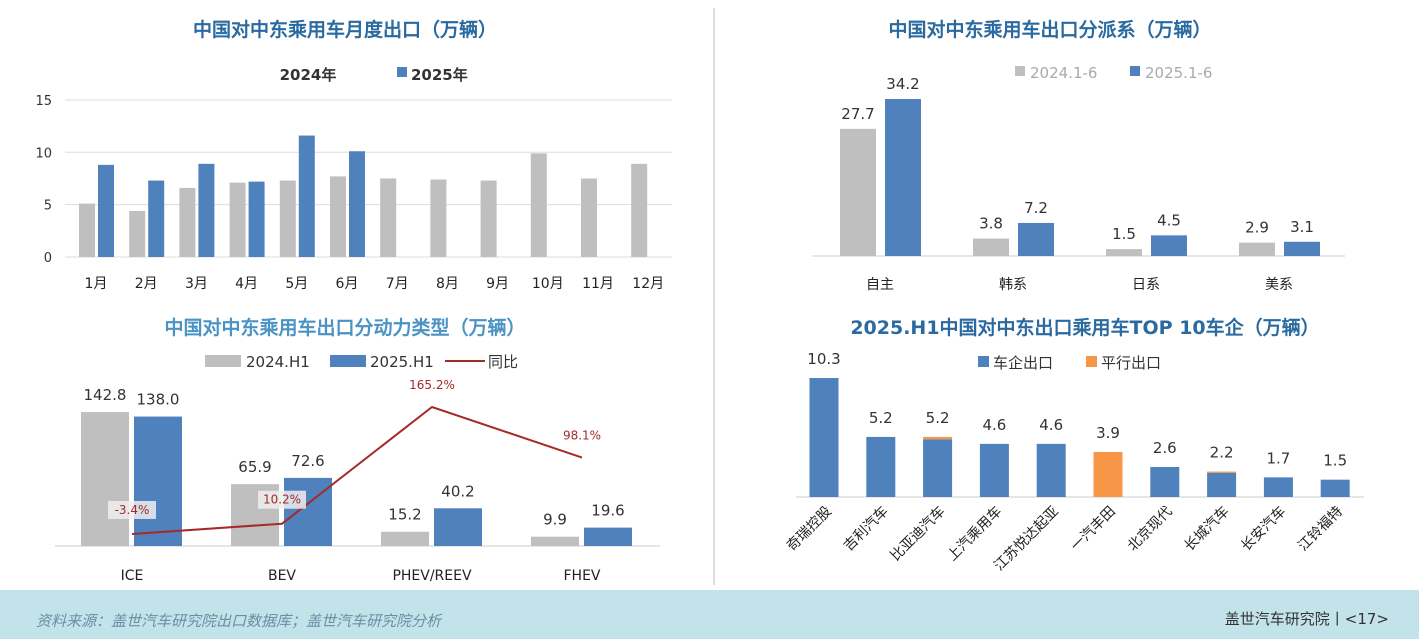 The height and width of the screenshot is (639, 1419). What do you see at coordinates (1320, 529) in the screenshot?
I see `x-tick-label: 江铃福特` at bounding box center [1320, 529].